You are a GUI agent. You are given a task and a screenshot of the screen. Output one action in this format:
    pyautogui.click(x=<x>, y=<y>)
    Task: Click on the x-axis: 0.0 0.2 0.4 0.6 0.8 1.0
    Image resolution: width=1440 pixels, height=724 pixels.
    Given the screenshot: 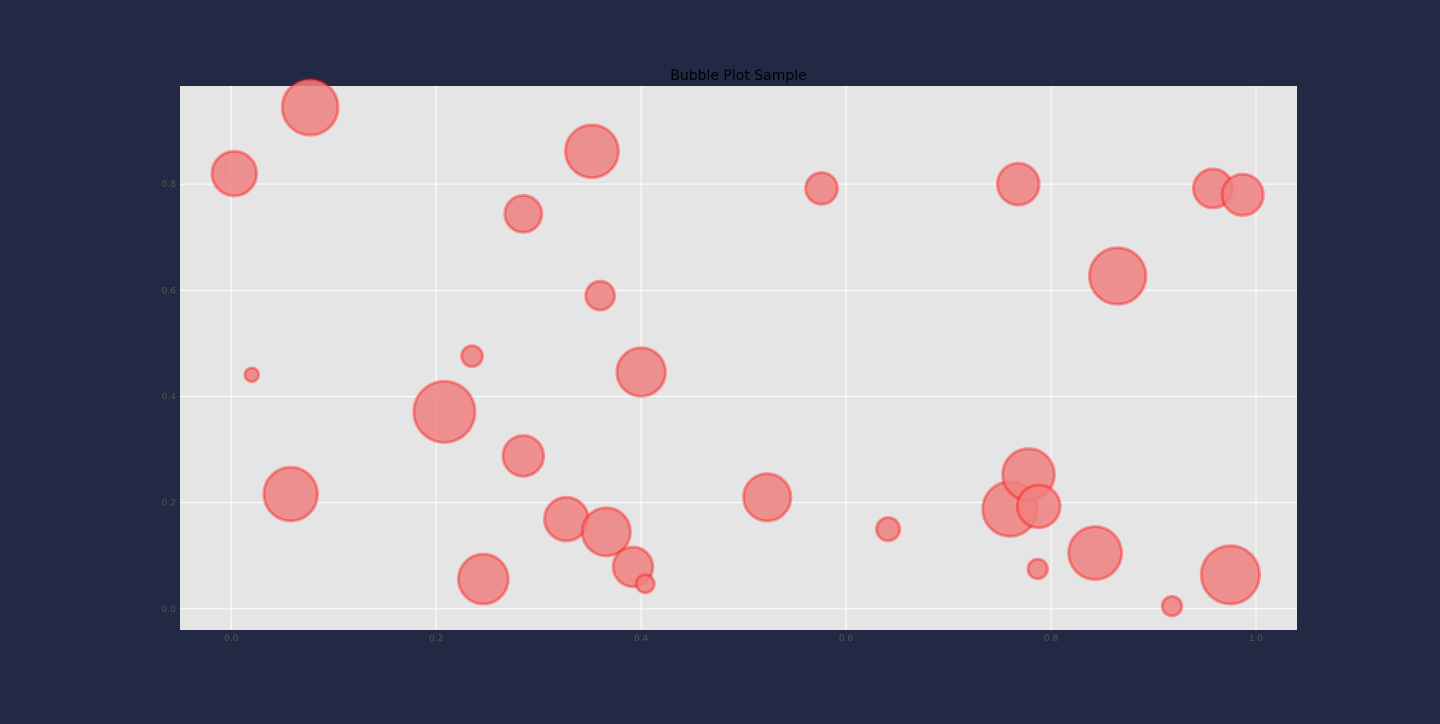 What is the action you would take?
    pyautogui.click(x=743, y=639)
    